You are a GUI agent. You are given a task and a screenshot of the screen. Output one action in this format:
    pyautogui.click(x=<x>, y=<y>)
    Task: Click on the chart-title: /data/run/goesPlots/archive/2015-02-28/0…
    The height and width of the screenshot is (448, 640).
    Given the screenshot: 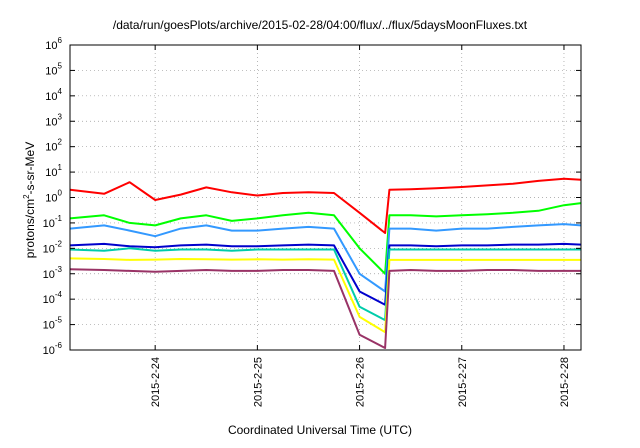 What is the action you would take?
    pyautogui.click(x=320, y=25)
    